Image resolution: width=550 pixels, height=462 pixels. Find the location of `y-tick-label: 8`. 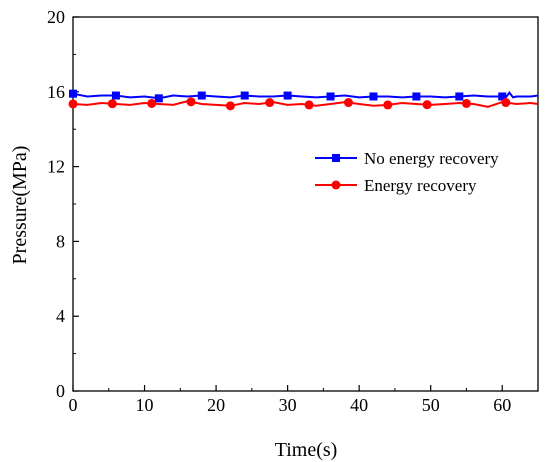

y-tick-label: 8 is located at coordinates (60, 241).